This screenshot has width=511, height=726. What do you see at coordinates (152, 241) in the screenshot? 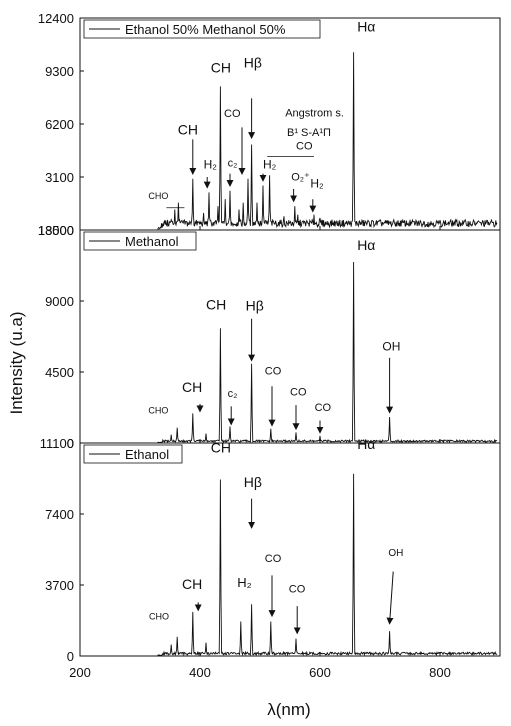
I see `legend-label: Methanol` at bounding box center [152, 241].